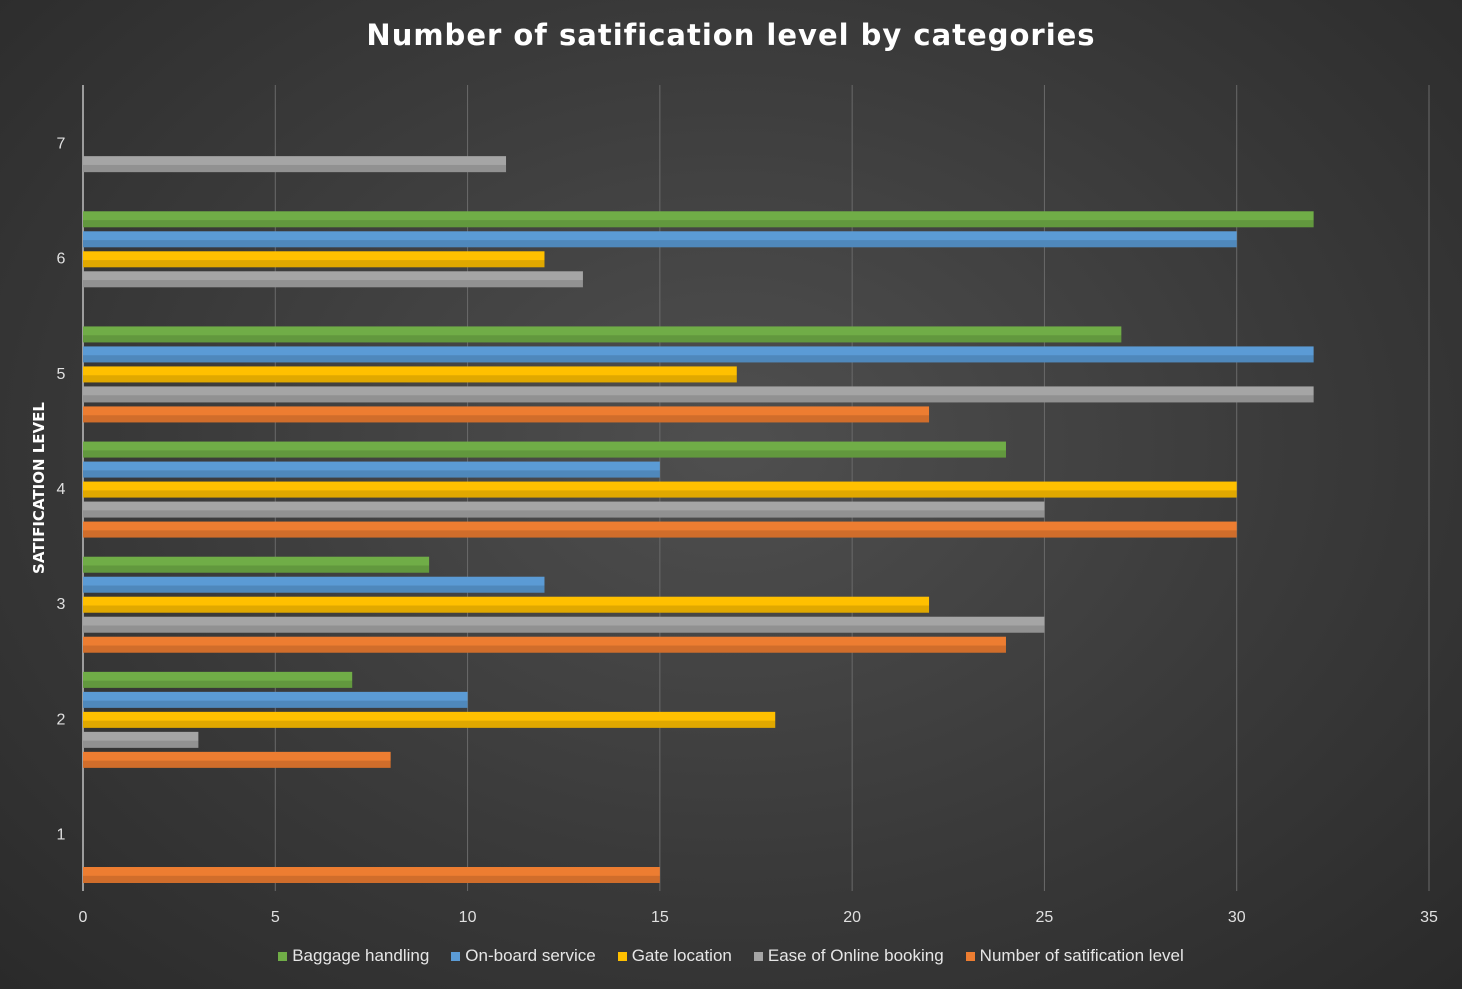 Image resolution: width=1462 pixels, height=989 pixels. Describe the element at coordinates (61, 374) in the screenshot. I see `y-tick-label: 5` at that location.